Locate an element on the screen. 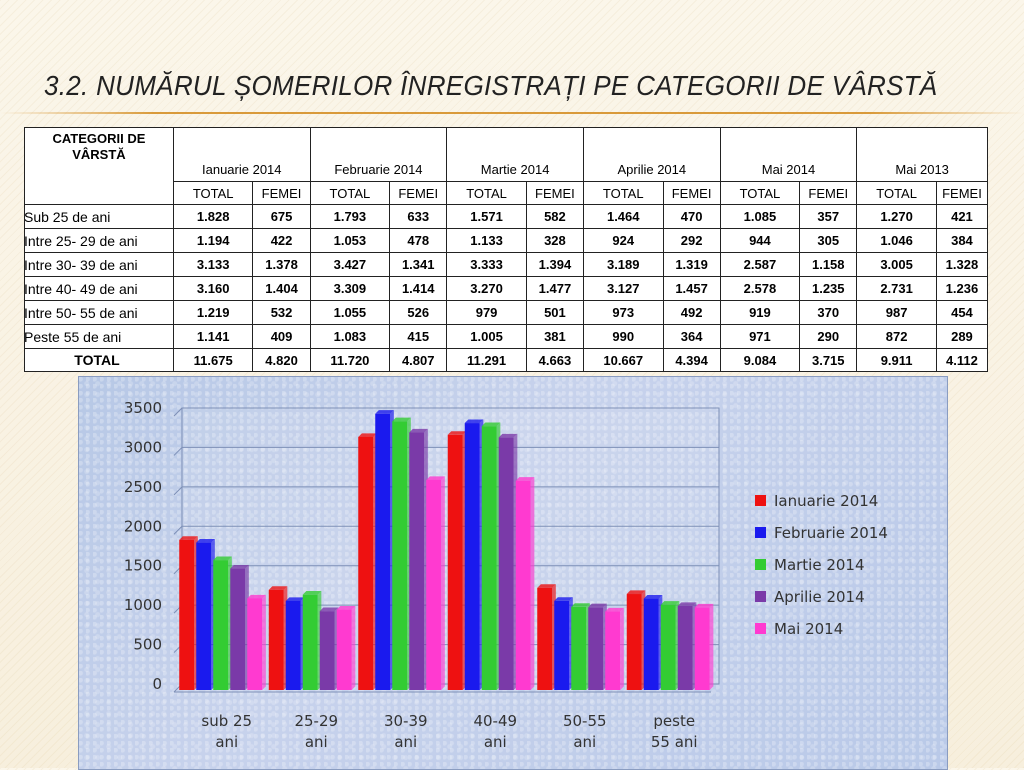 This screenshot has height=770, width=1024. women-value-cell: 582 is located at coordinates (554, 216).